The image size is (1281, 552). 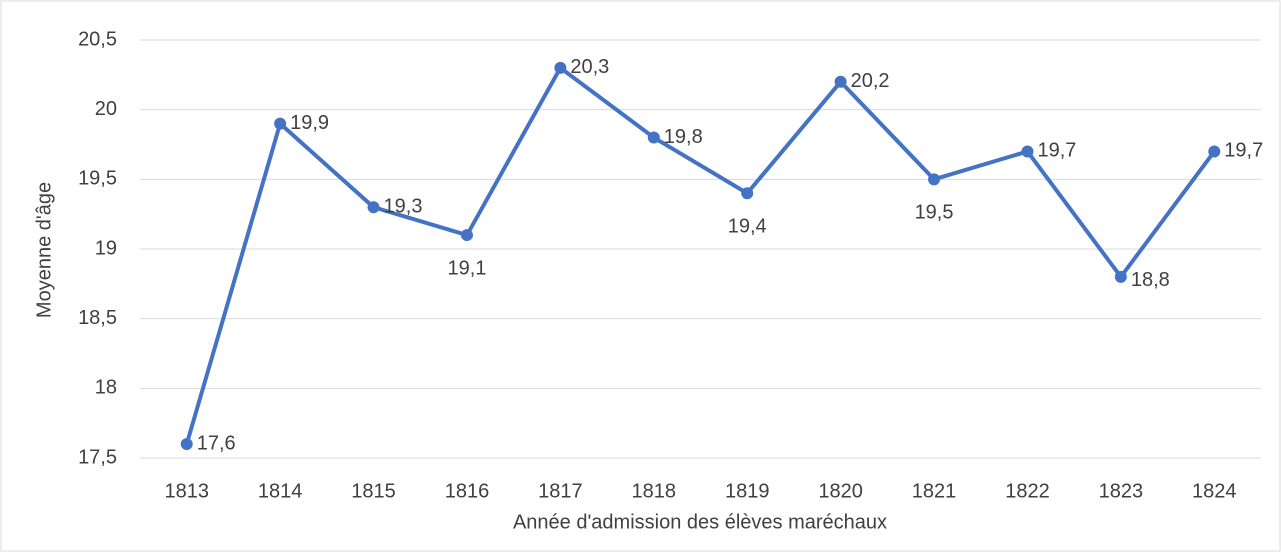 I want to click on x-tick-label: 1824, so click(x=1214, y=491).